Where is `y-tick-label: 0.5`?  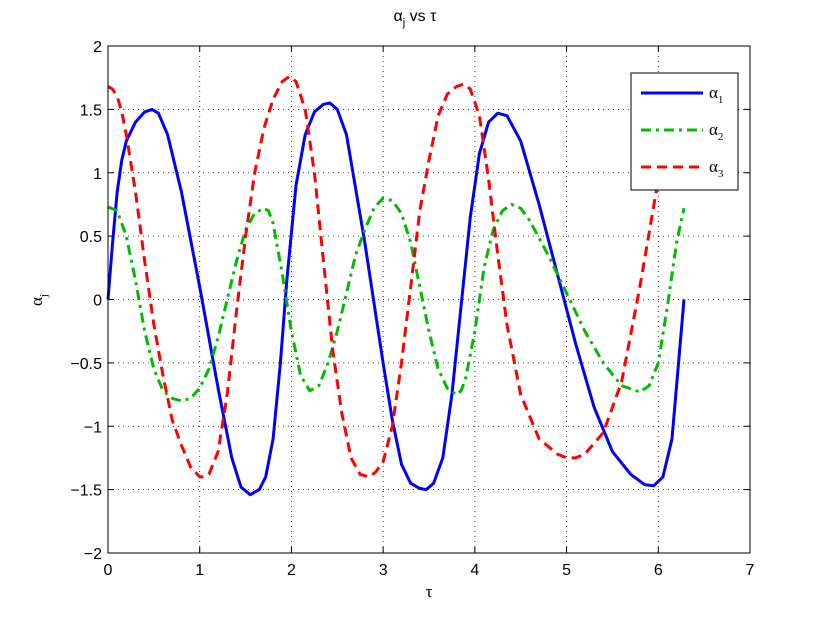 y-tick-label: 0.5 is located at coordinates (91, 237).